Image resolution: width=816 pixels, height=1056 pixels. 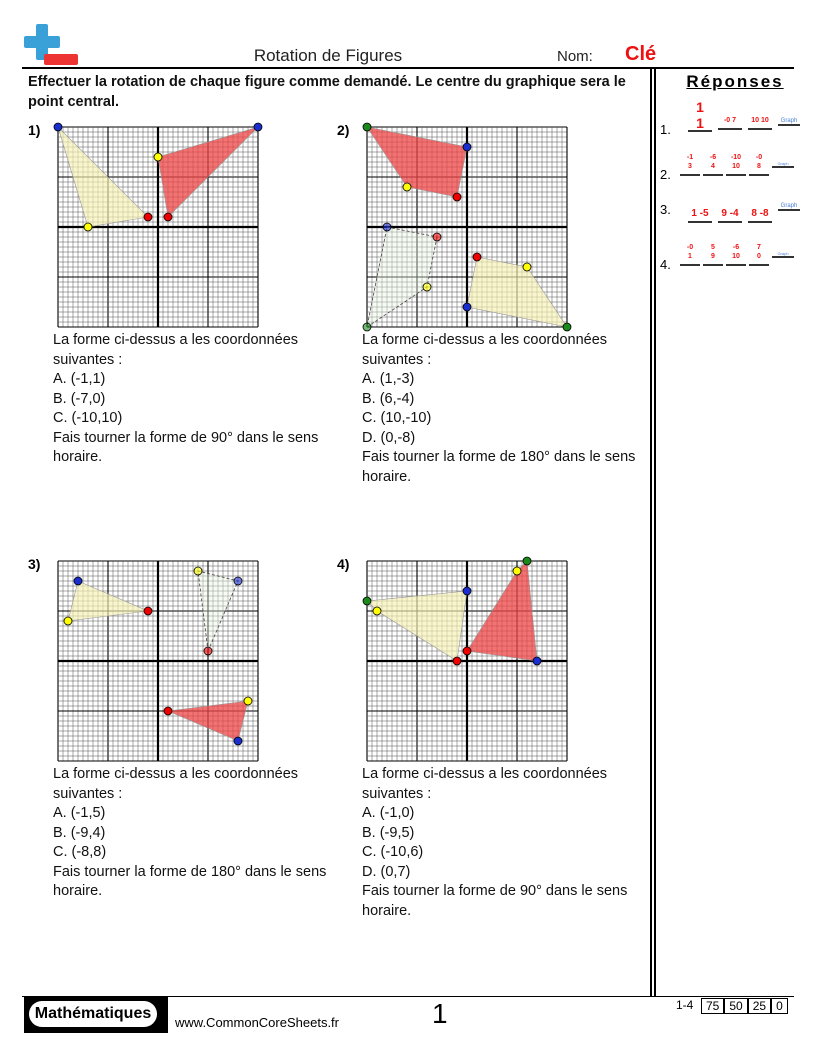 I want to click on name-label: Nom:, so click(x=575, y=56).